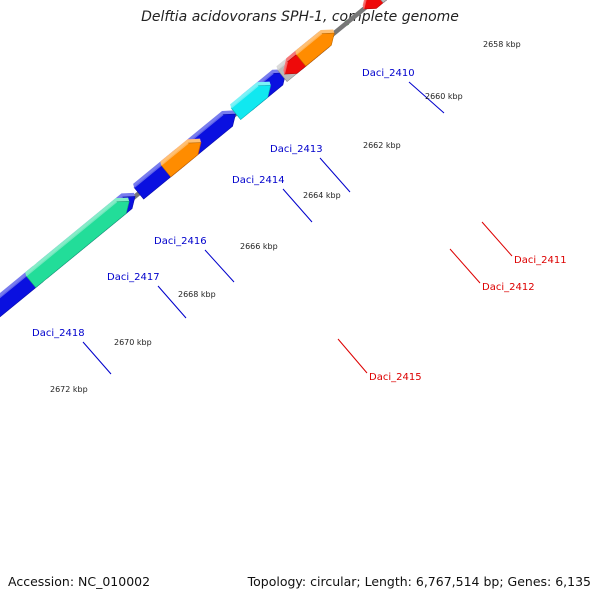 The height and width of the screenshot is (600, 600). I want to click on gene-label-forward: Daci_2417, so click(133, 277).